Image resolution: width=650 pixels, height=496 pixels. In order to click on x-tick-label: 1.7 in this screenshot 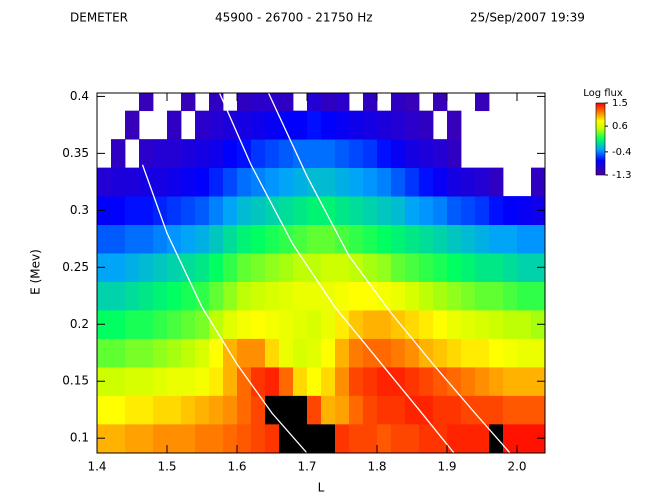, I will do `click(306, 467)`.